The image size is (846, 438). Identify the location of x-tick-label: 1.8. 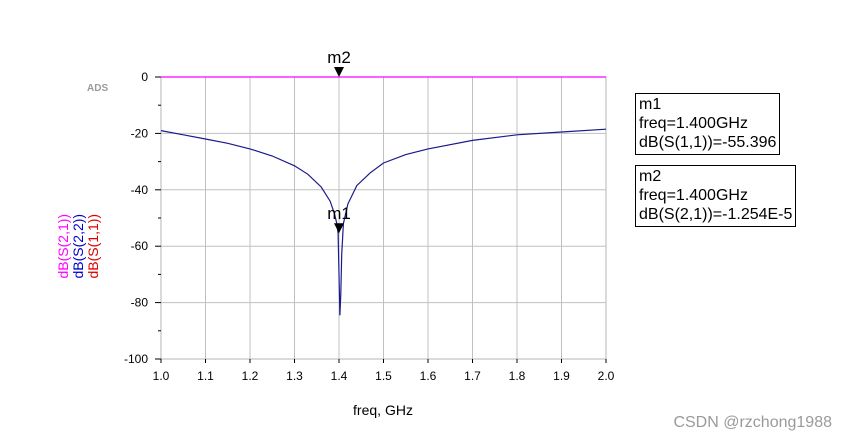
(517, 376).